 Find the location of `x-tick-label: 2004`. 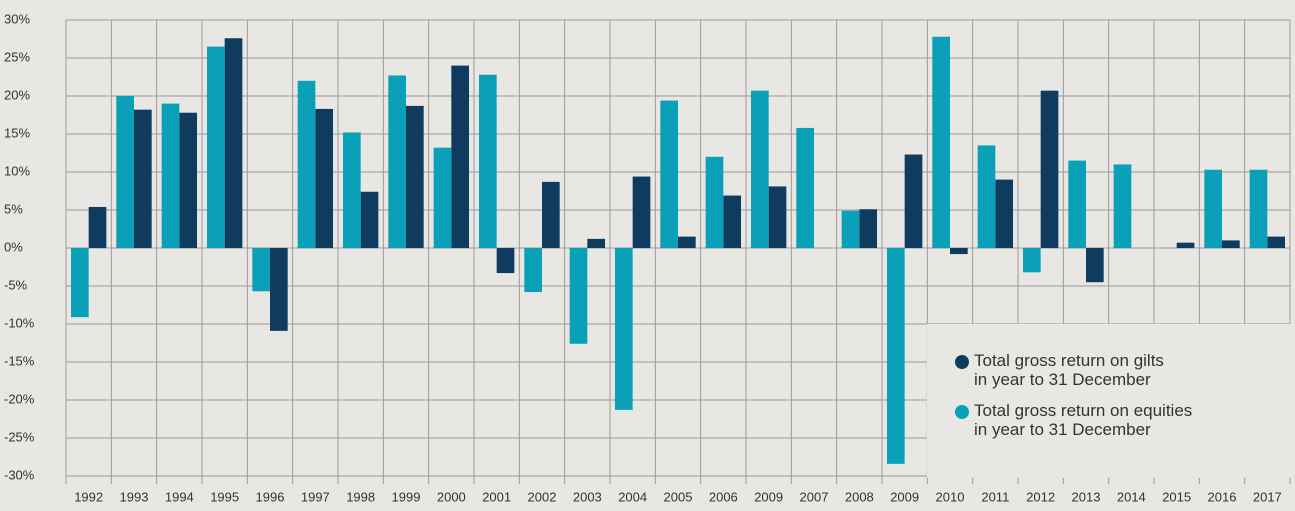

x-tick-label: 2004 is located at coordinates (632, 496).